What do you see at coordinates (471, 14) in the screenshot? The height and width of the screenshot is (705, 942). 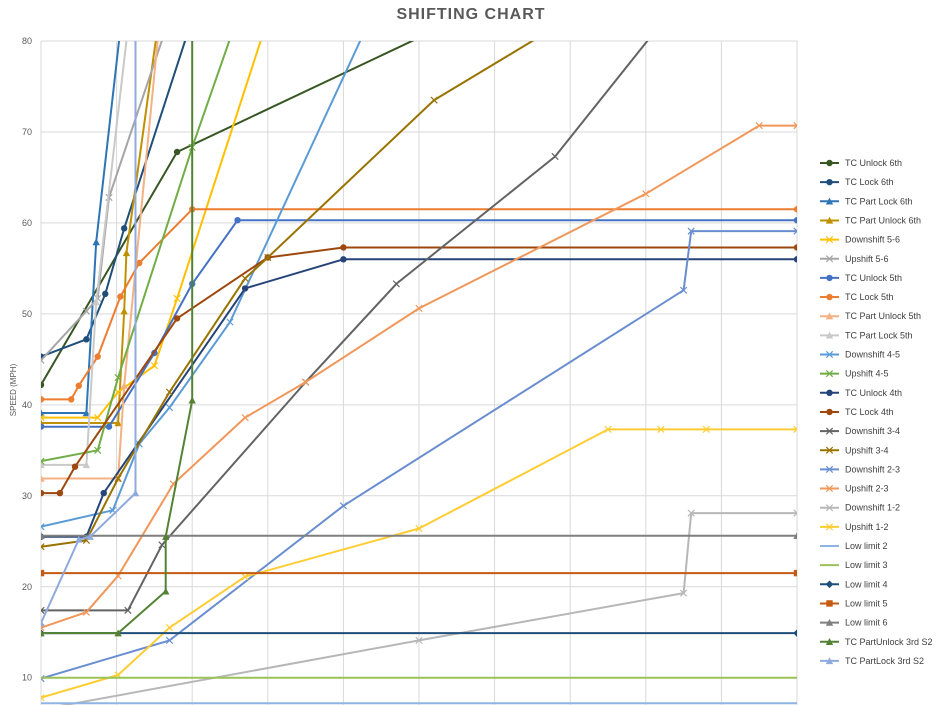 I see `chart-title: SHIFTING CHART` at bounding box center [471, 14].